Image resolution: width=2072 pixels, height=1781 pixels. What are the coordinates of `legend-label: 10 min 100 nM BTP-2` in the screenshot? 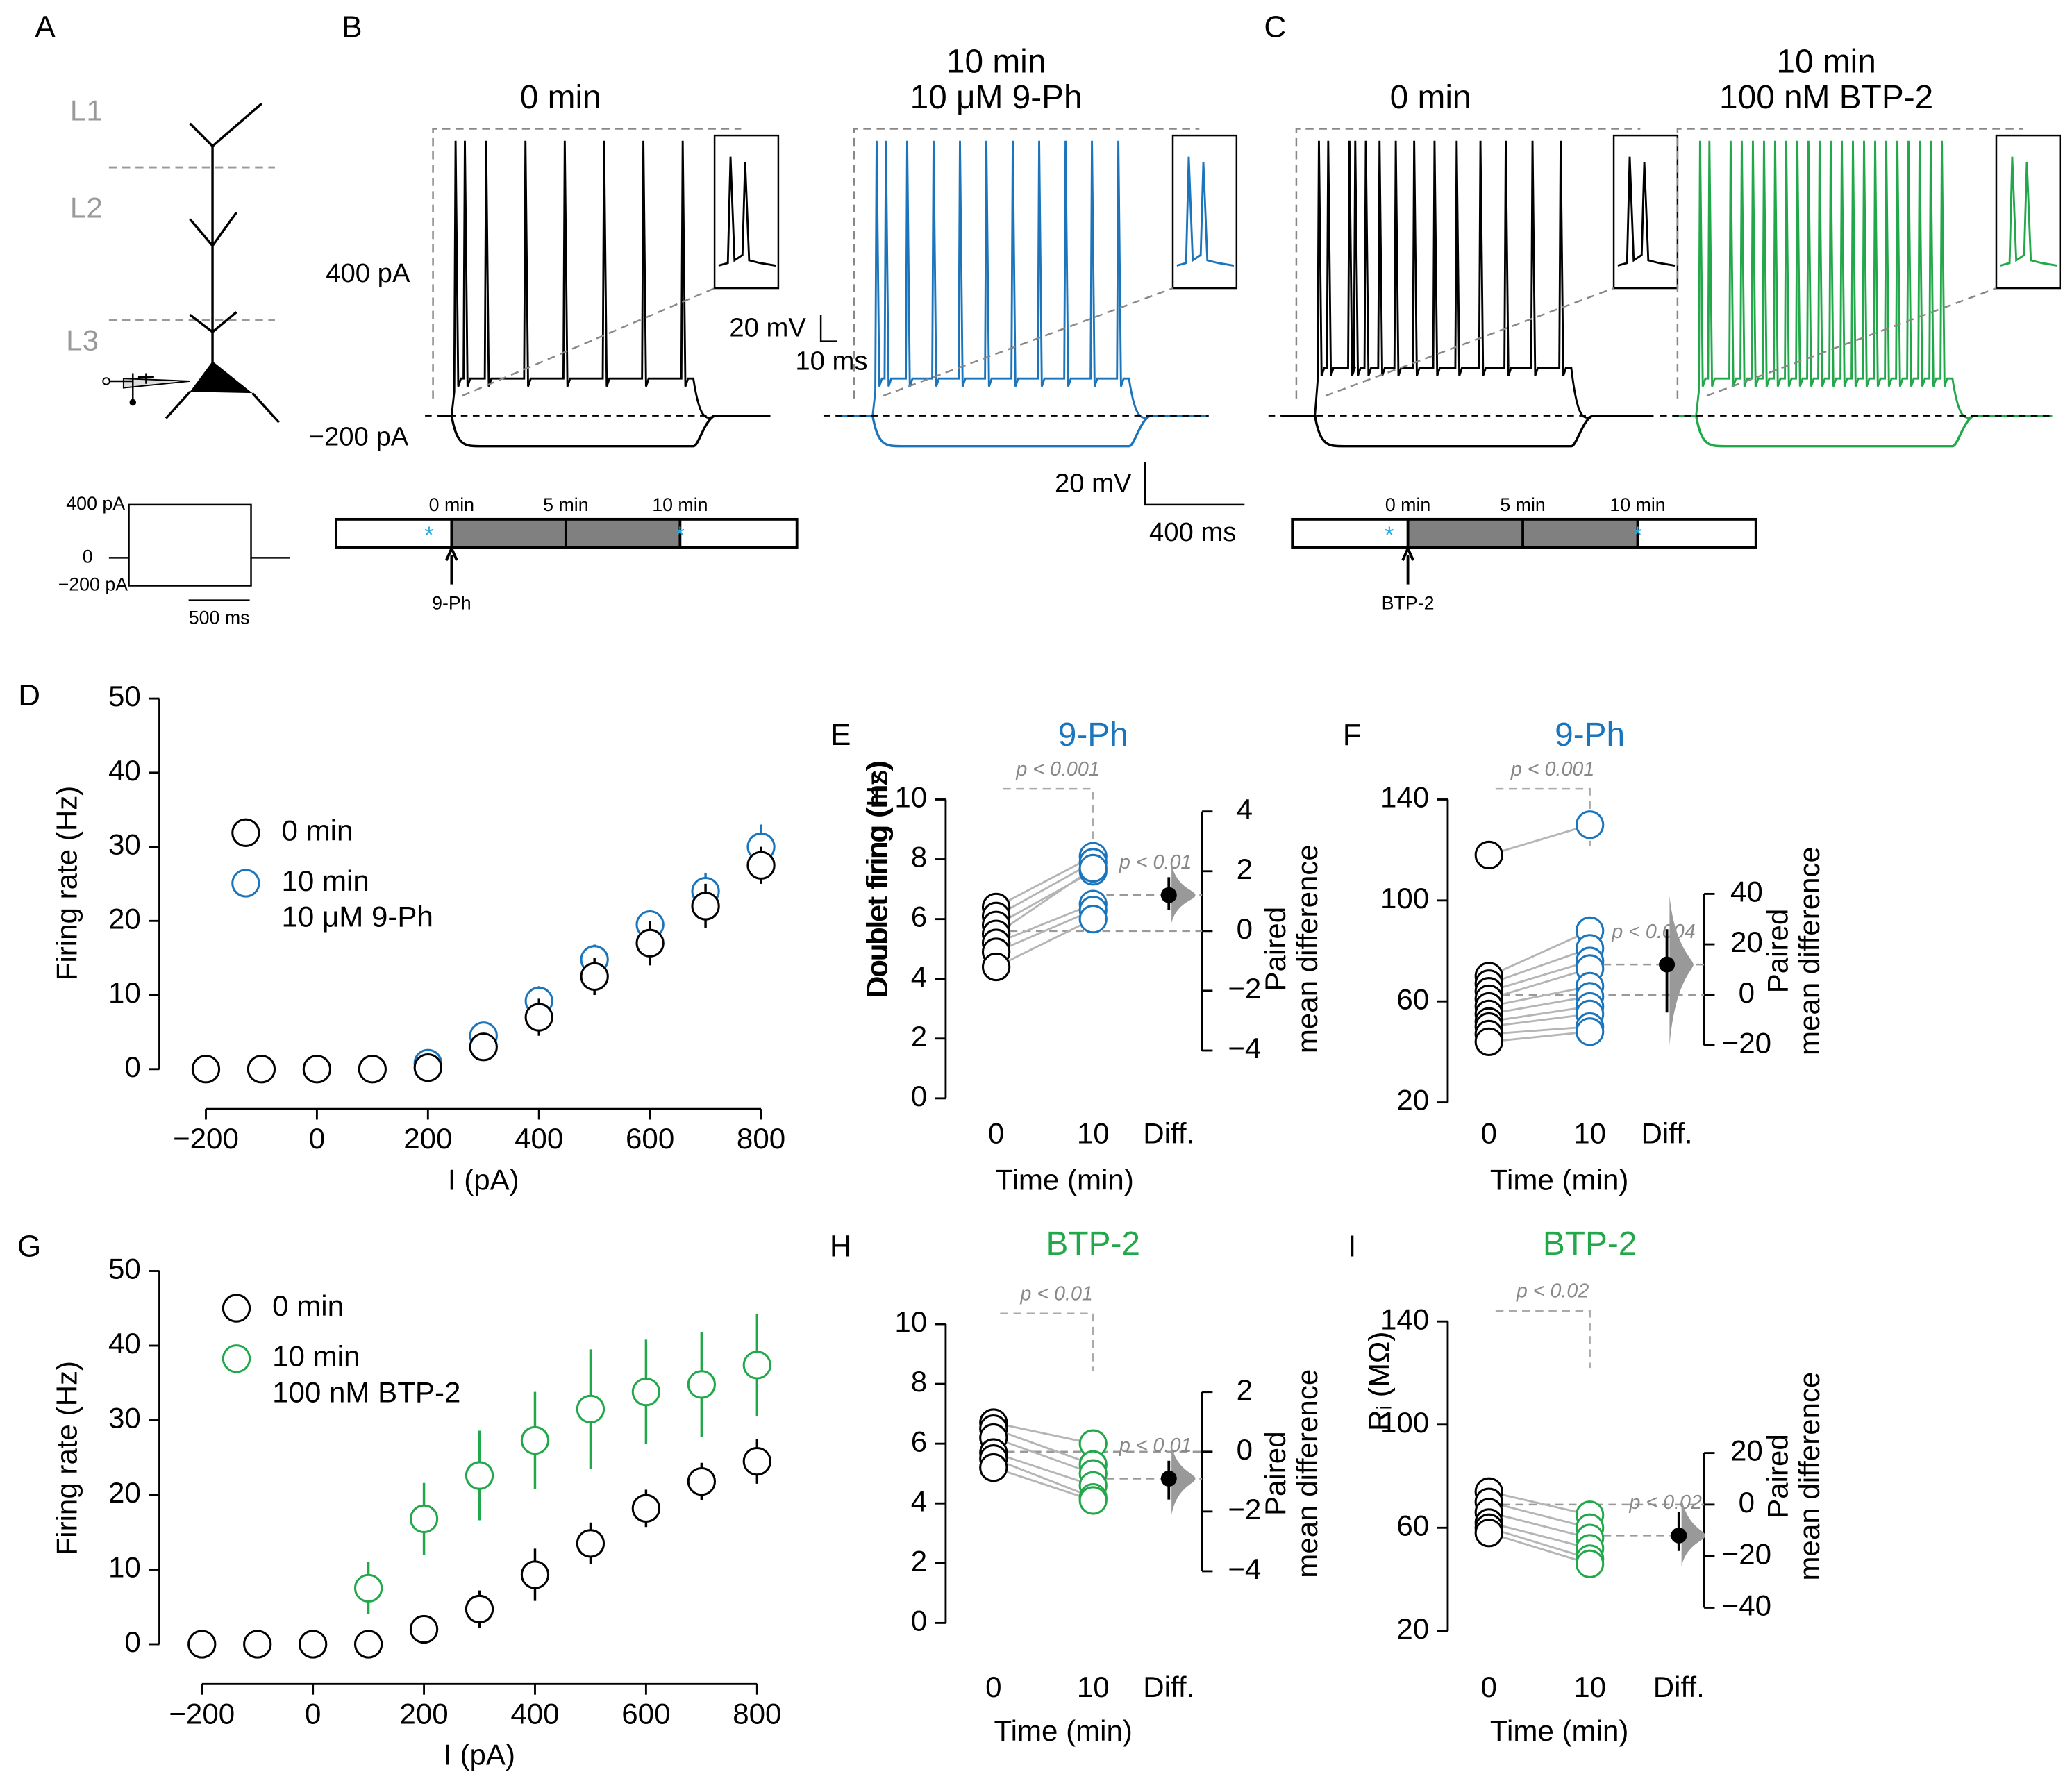 It's located at (366, 1374).